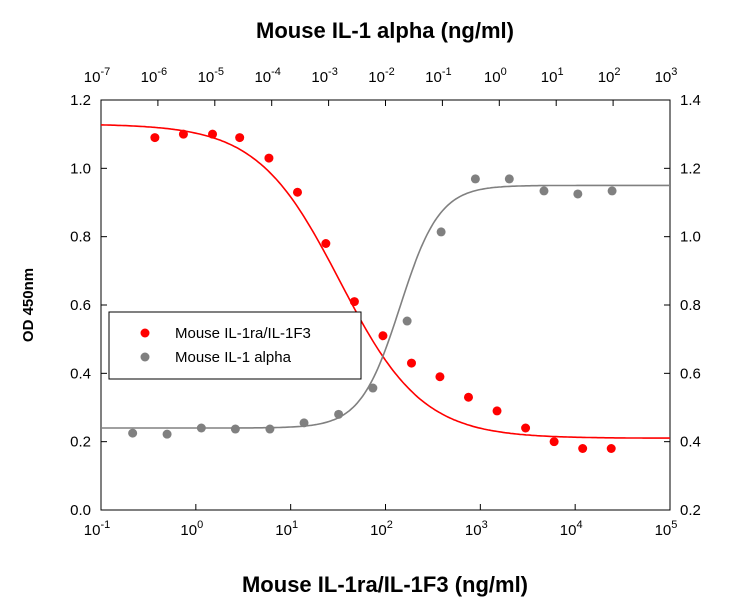  What do you see at coordinates (80, 510) in the screenshot?
I see `y-left-tick-label: 0.0` at bounding box center [80, 510].